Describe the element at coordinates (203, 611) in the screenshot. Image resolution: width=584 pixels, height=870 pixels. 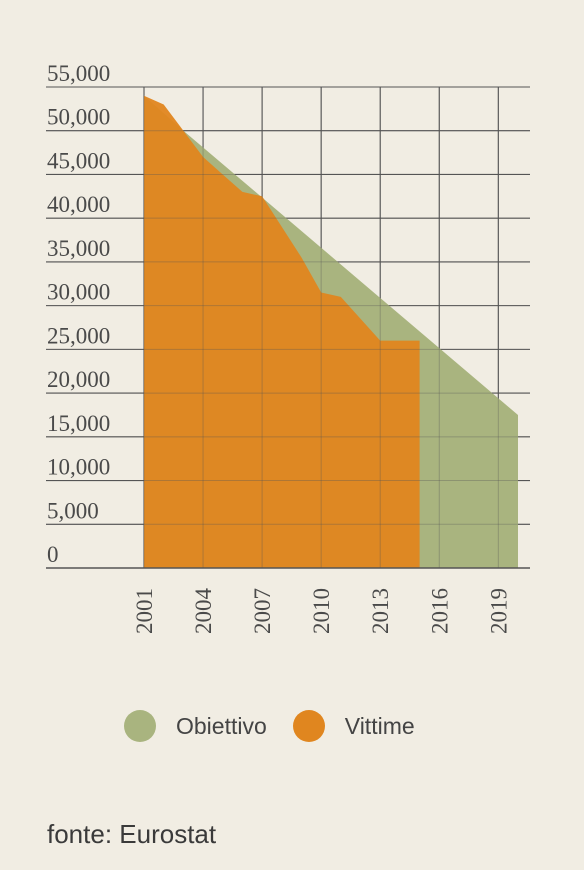
I see `x-tick-label: 2004` at that location.